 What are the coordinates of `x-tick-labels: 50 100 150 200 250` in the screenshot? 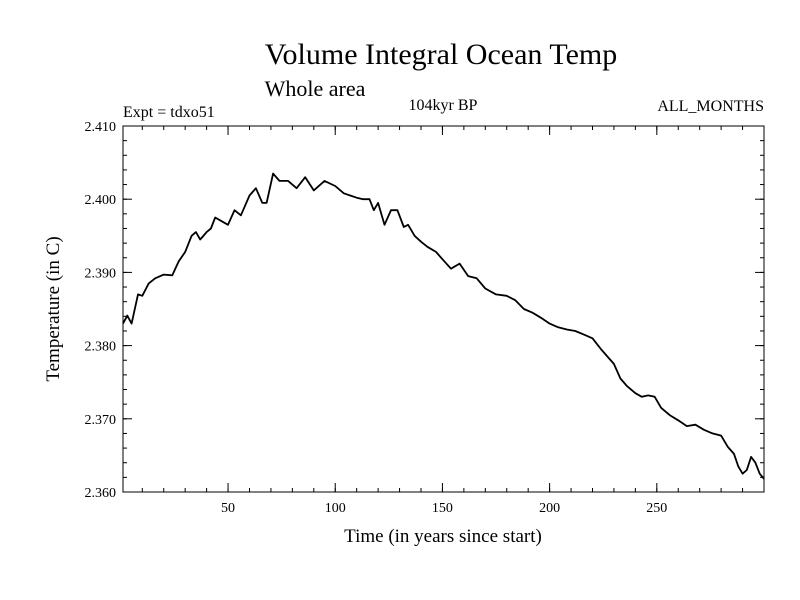 It's located at (444, 508).